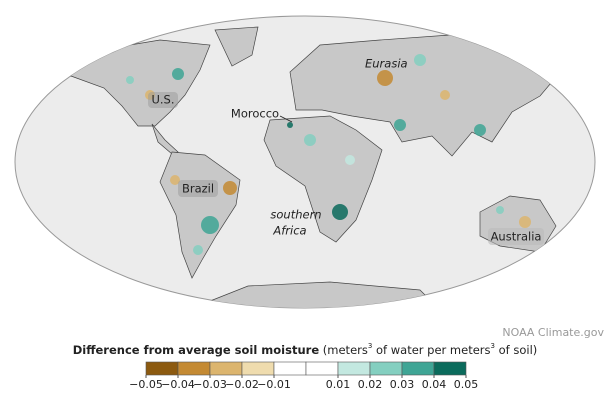  What do you see at coordinates (289, 231) in the screenshot?
I see `map-label: Africa` at bounding box center [289, 231].